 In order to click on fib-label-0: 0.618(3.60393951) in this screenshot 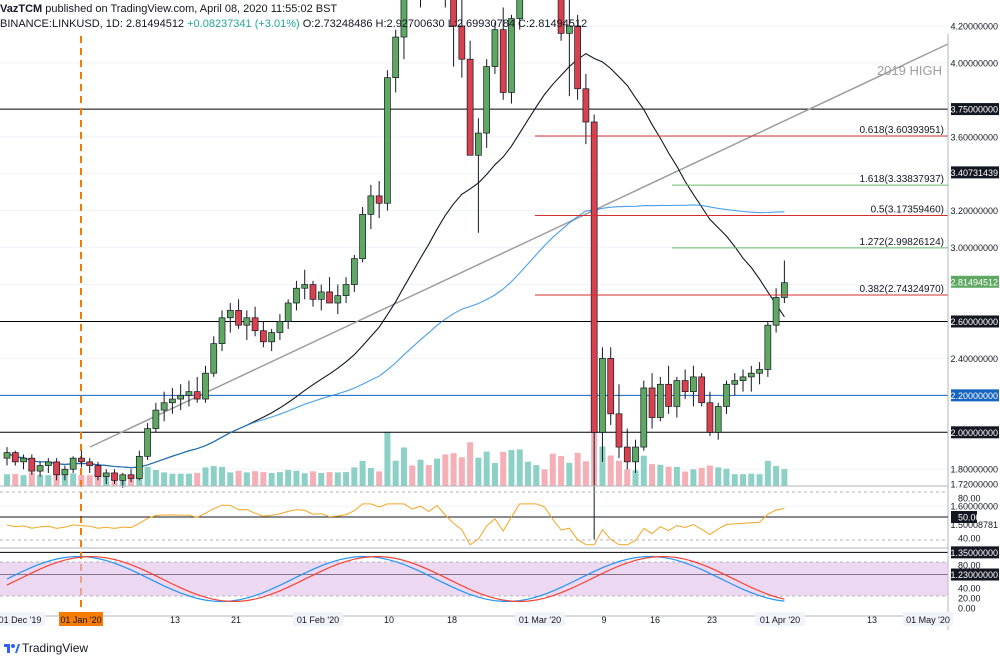, I will do `click(901, 130)`.